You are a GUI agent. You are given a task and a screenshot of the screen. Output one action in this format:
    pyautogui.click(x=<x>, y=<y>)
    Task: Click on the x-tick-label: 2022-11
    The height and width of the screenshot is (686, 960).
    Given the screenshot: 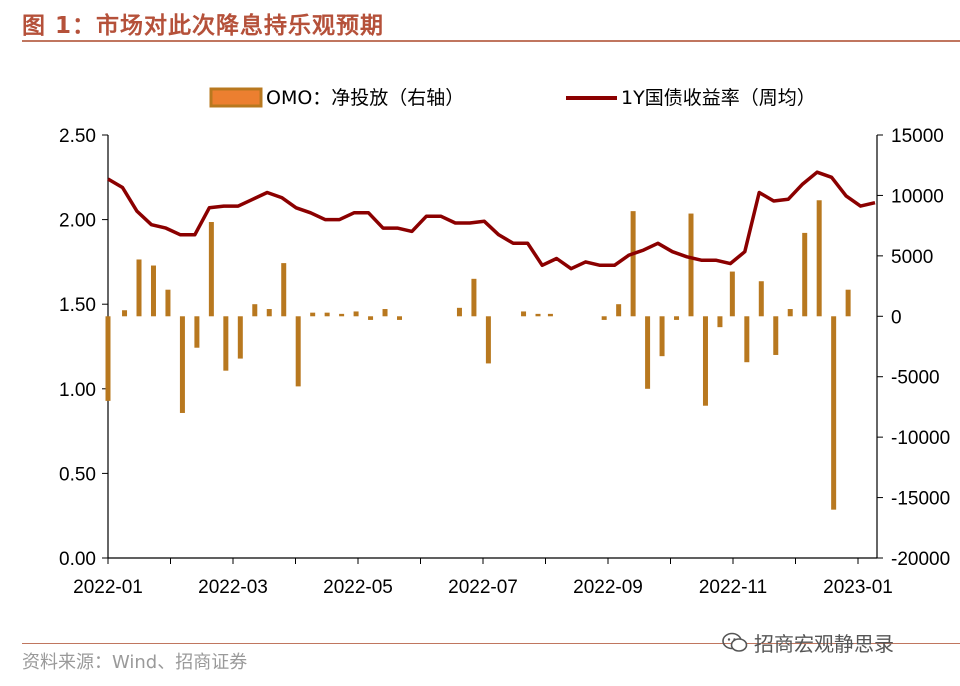 What is the action you would take?
    pyautogui.click(x=733, y=587)
    